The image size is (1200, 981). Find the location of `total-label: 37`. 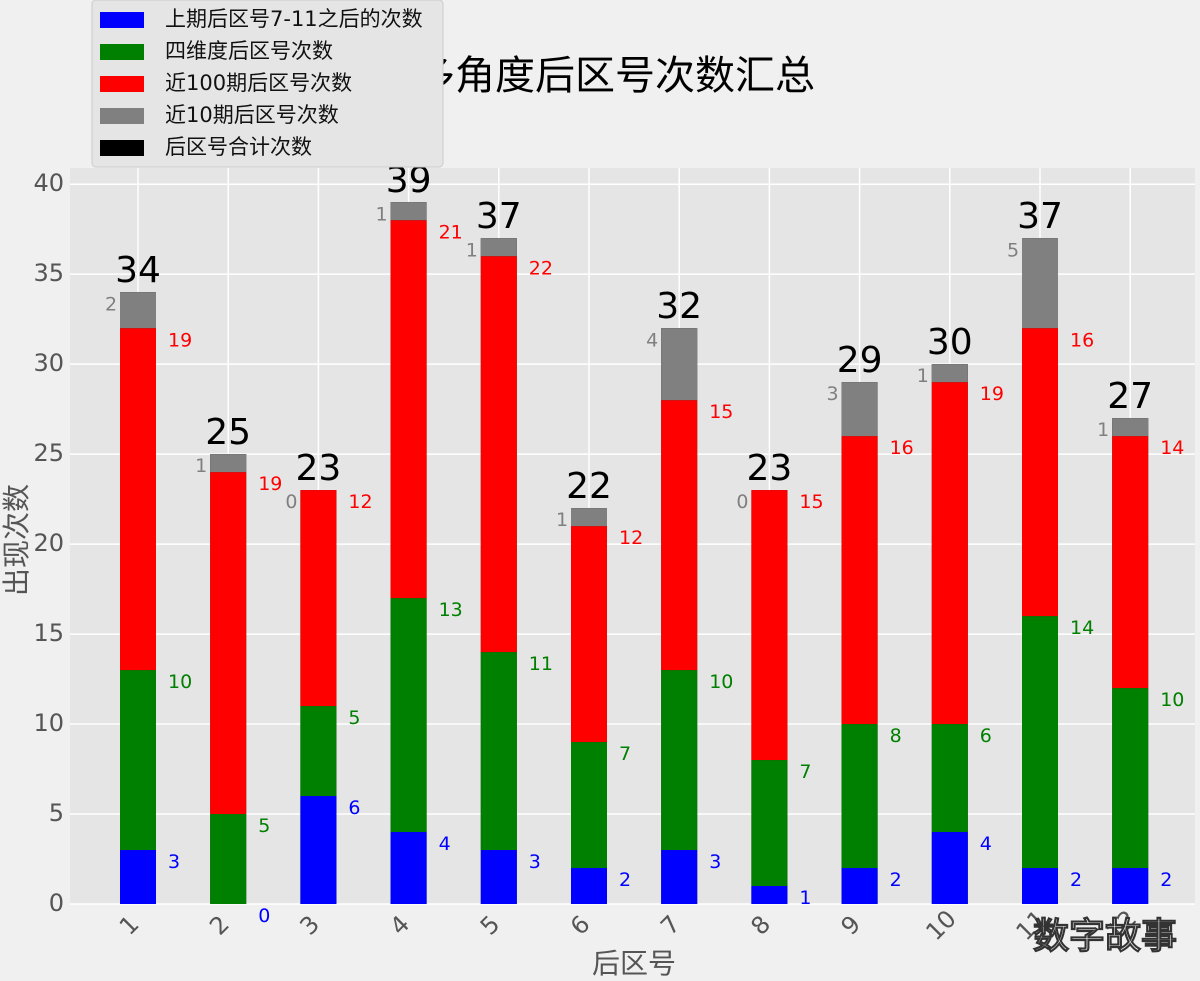

total-label: 37 is located at coordinates (1040, 216).